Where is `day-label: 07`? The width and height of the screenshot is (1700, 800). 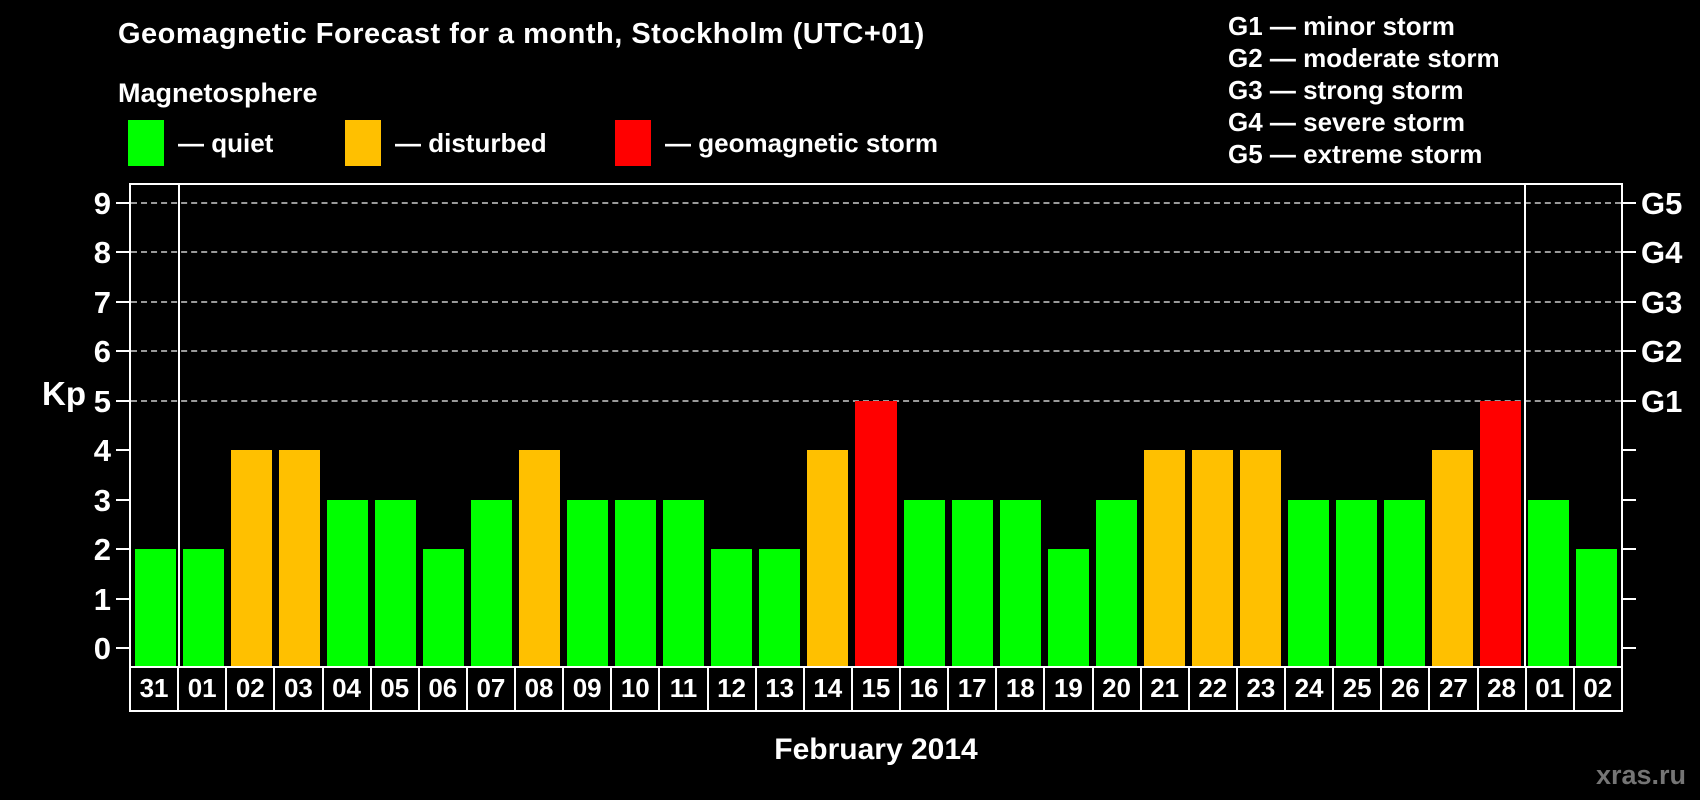 day-label: 07 is located at coordinates (490, 689).